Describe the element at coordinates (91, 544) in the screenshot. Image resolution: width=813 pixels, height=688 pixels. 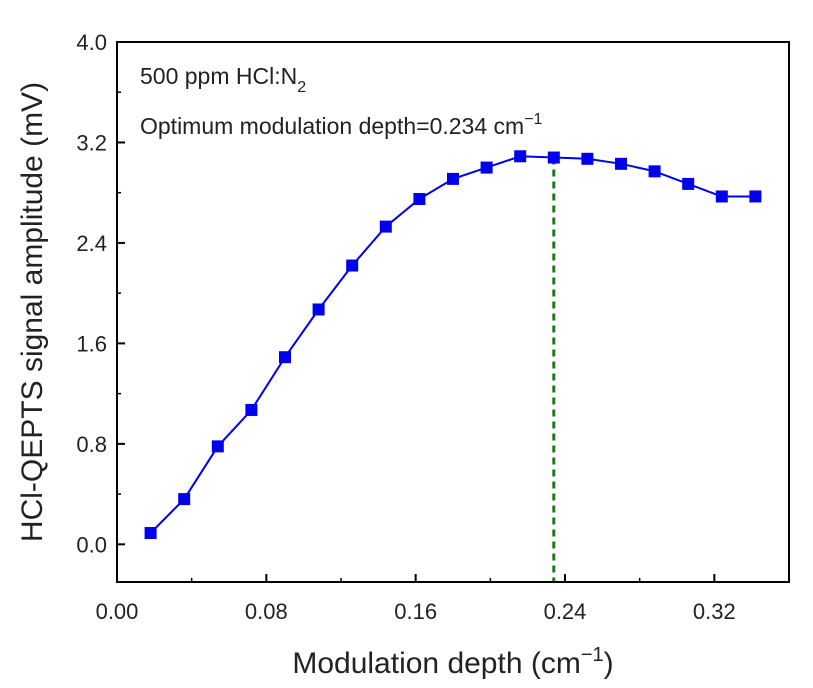
I see `y-tick-label: 0.0` at that location.